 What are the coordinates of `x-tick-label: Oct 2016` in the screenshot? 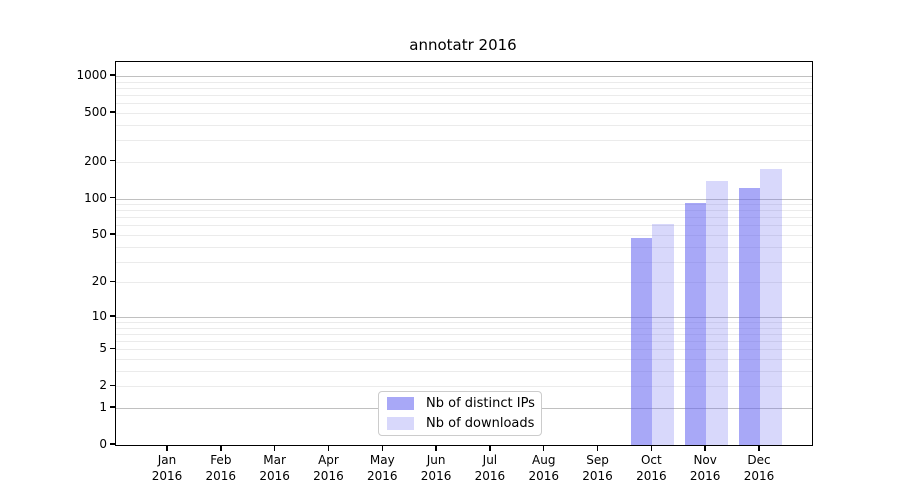 It's located at (651, 468).